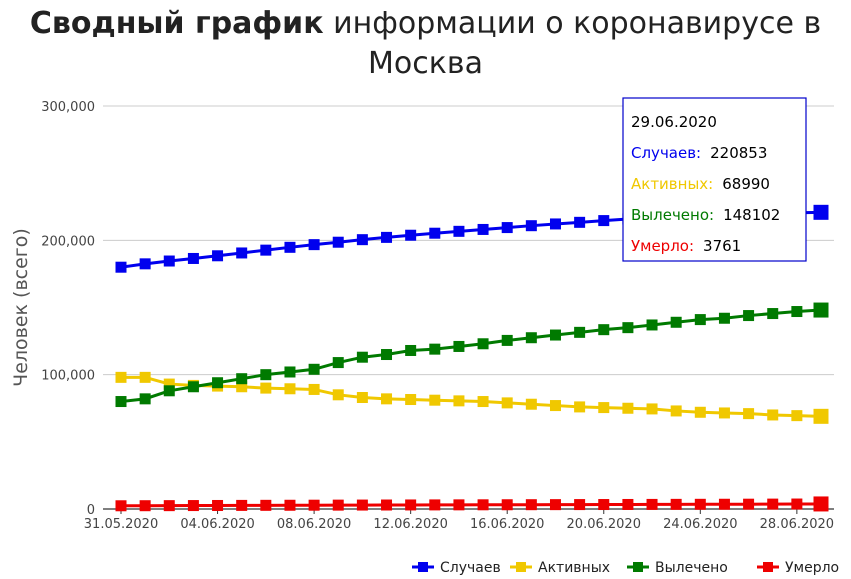  What do you see at coordinates (560, 568) in the screenshot?
I see `legend-item: Активных` at bounding box center [560, 568].